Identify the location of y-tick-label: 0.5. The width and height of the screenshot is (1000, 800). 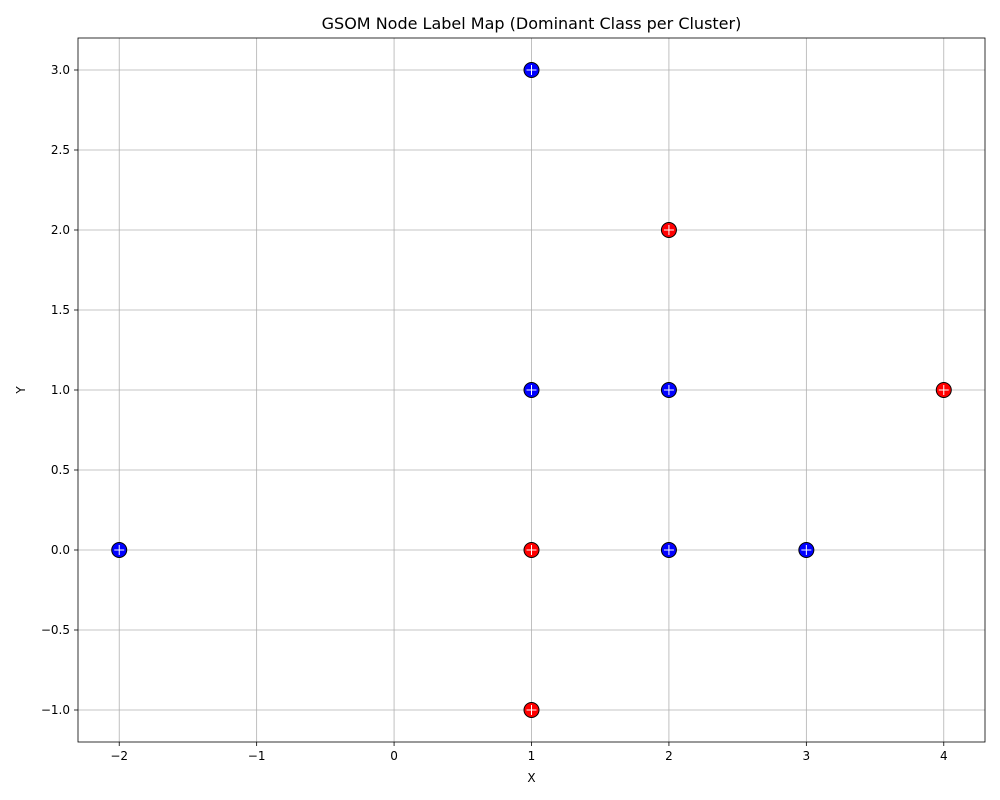
(60, 470).